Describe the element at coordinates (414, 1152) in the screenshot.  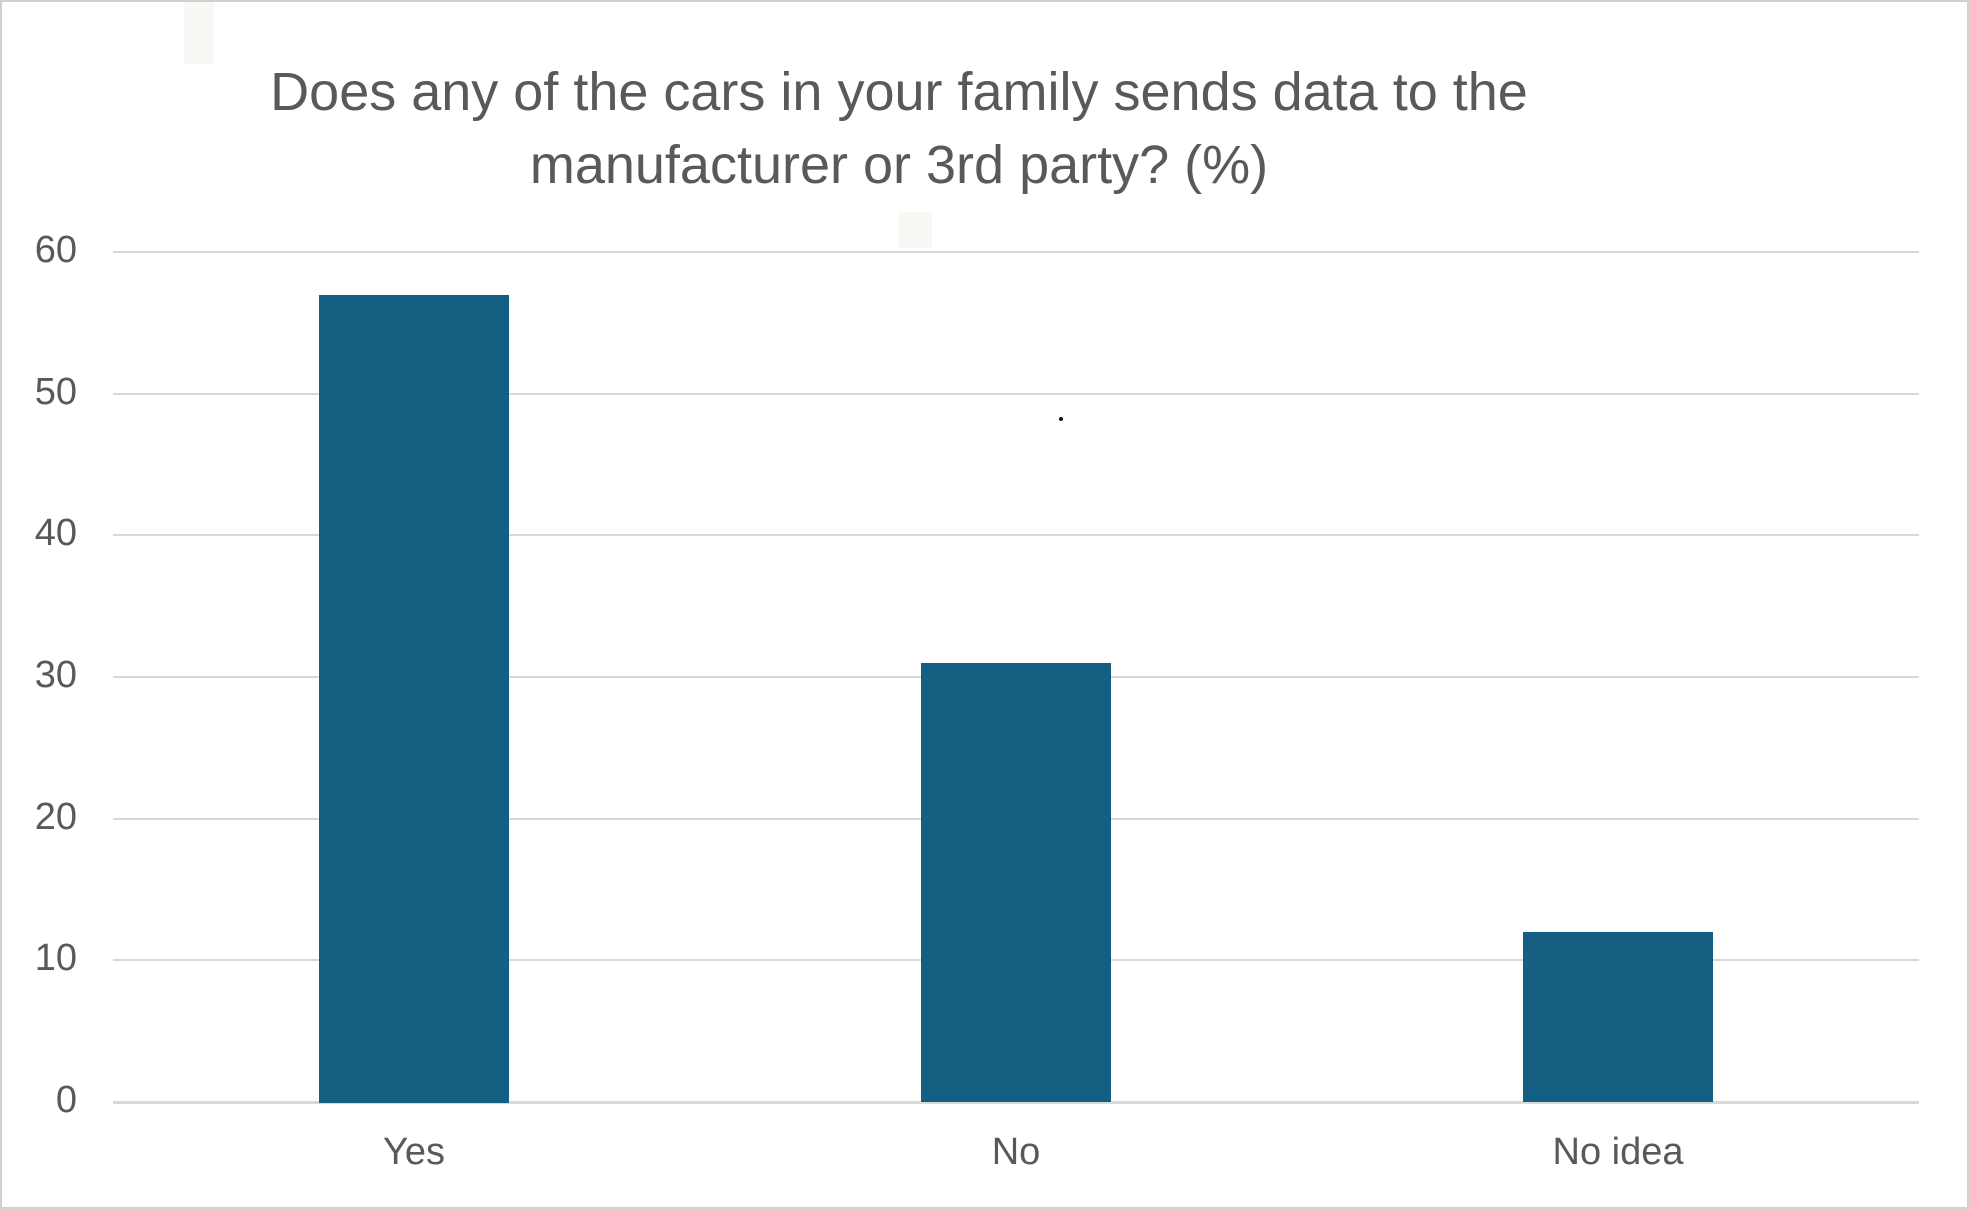
I see `x-category-label-yes: Yes` at that location.